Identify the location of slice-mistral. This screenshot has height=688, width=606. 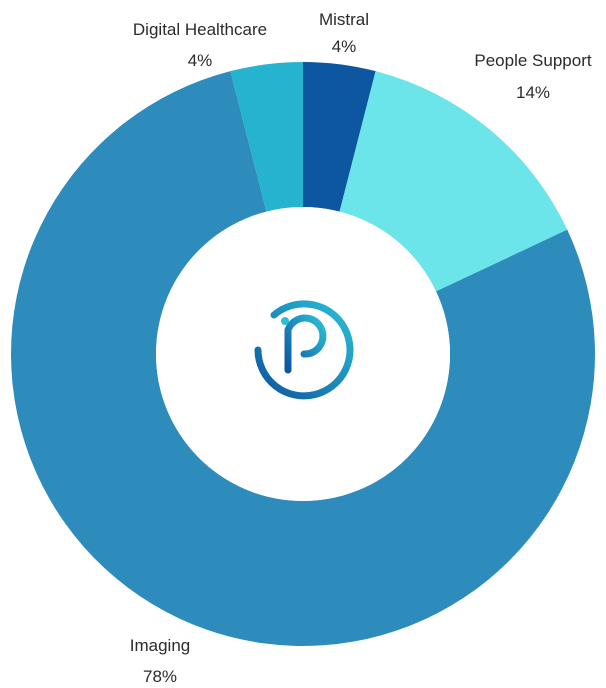
(339, 137).